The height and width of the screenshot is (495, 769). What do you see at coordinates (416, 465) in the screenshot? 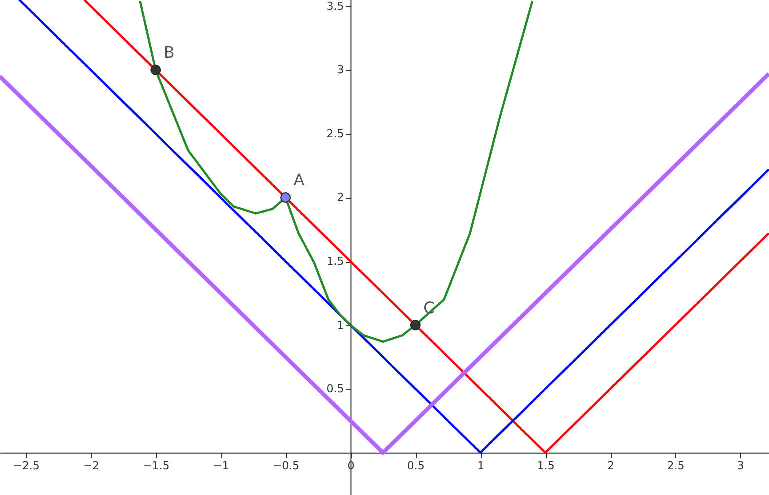
I see `x-tick-label: 0.5` at bounding box center [416, 465].